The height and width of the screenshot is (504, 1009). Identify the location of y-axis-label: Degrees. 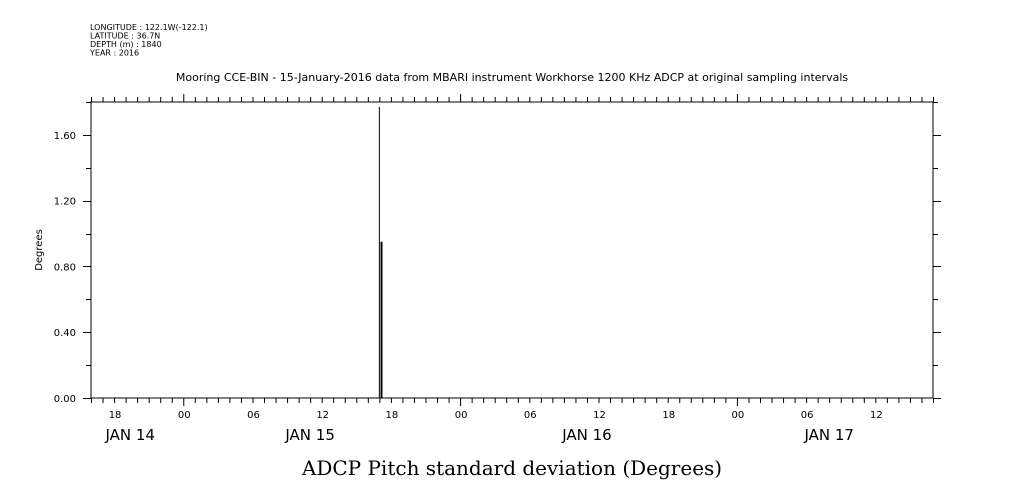
(39, 250).